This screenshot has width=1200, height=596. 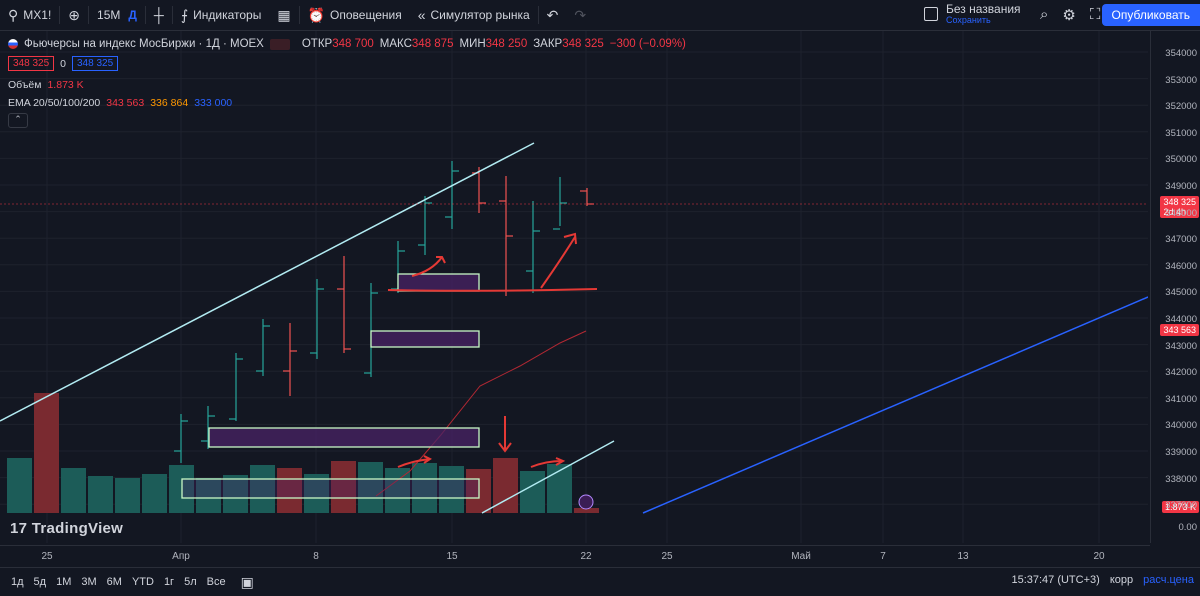 What do you see at coordinates (144, 44) in the screenshot?
I see `symbol-title: Фьючерсы на индекс МосБиржи · 1Д · MOEX` at bounding box center [144, 44].